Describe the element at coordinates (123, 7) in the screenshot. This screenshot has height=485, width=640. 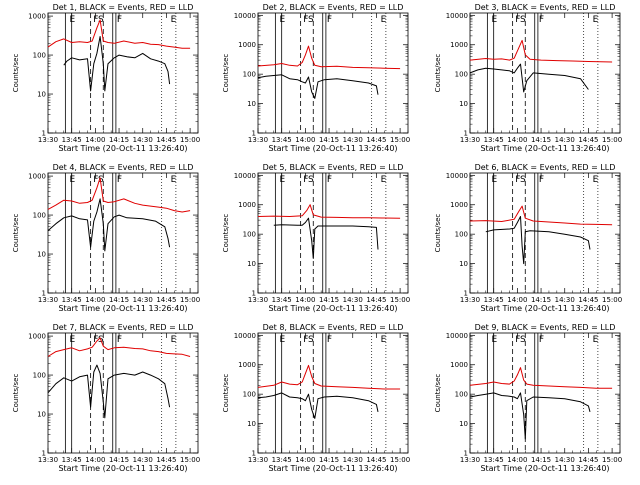
I see `panel-title: Det 1, BLACK = Events, RED = LLD` at that location.